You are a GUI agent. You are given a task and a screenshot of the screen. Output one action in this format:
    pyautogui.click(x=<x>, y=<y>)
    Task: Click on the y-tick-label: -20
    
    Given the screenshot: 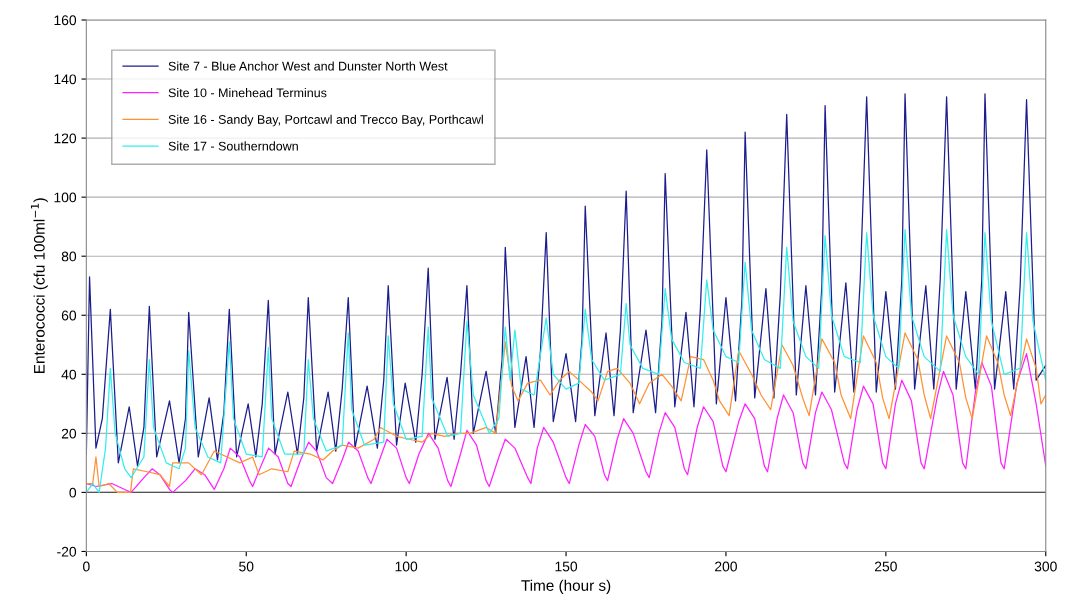 What is the action you would take?
    pyautogui.click(x=67, y=551)
    